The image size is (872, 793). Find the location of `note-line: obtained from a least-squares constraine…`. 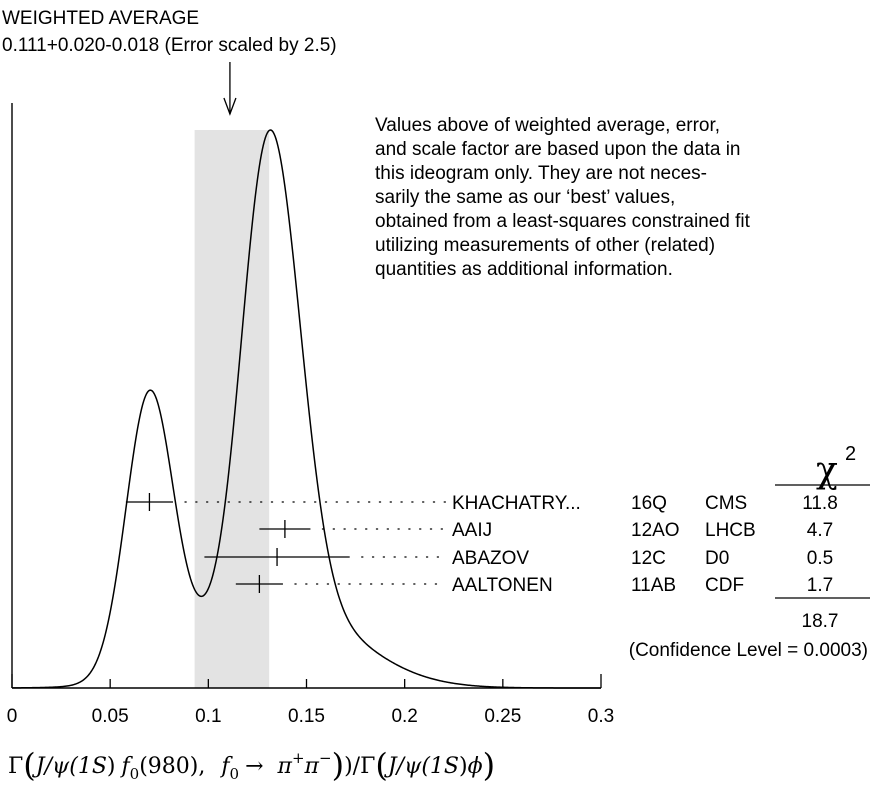

note-line: obtained from a least-squares constraine… is located at coordinates (563, 221).